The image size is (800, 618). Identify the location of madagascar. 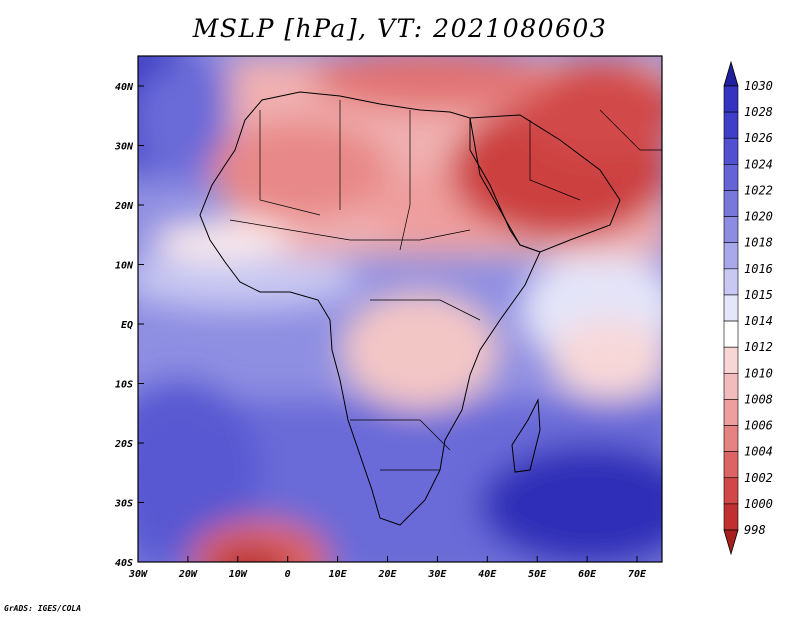
(526, 435).